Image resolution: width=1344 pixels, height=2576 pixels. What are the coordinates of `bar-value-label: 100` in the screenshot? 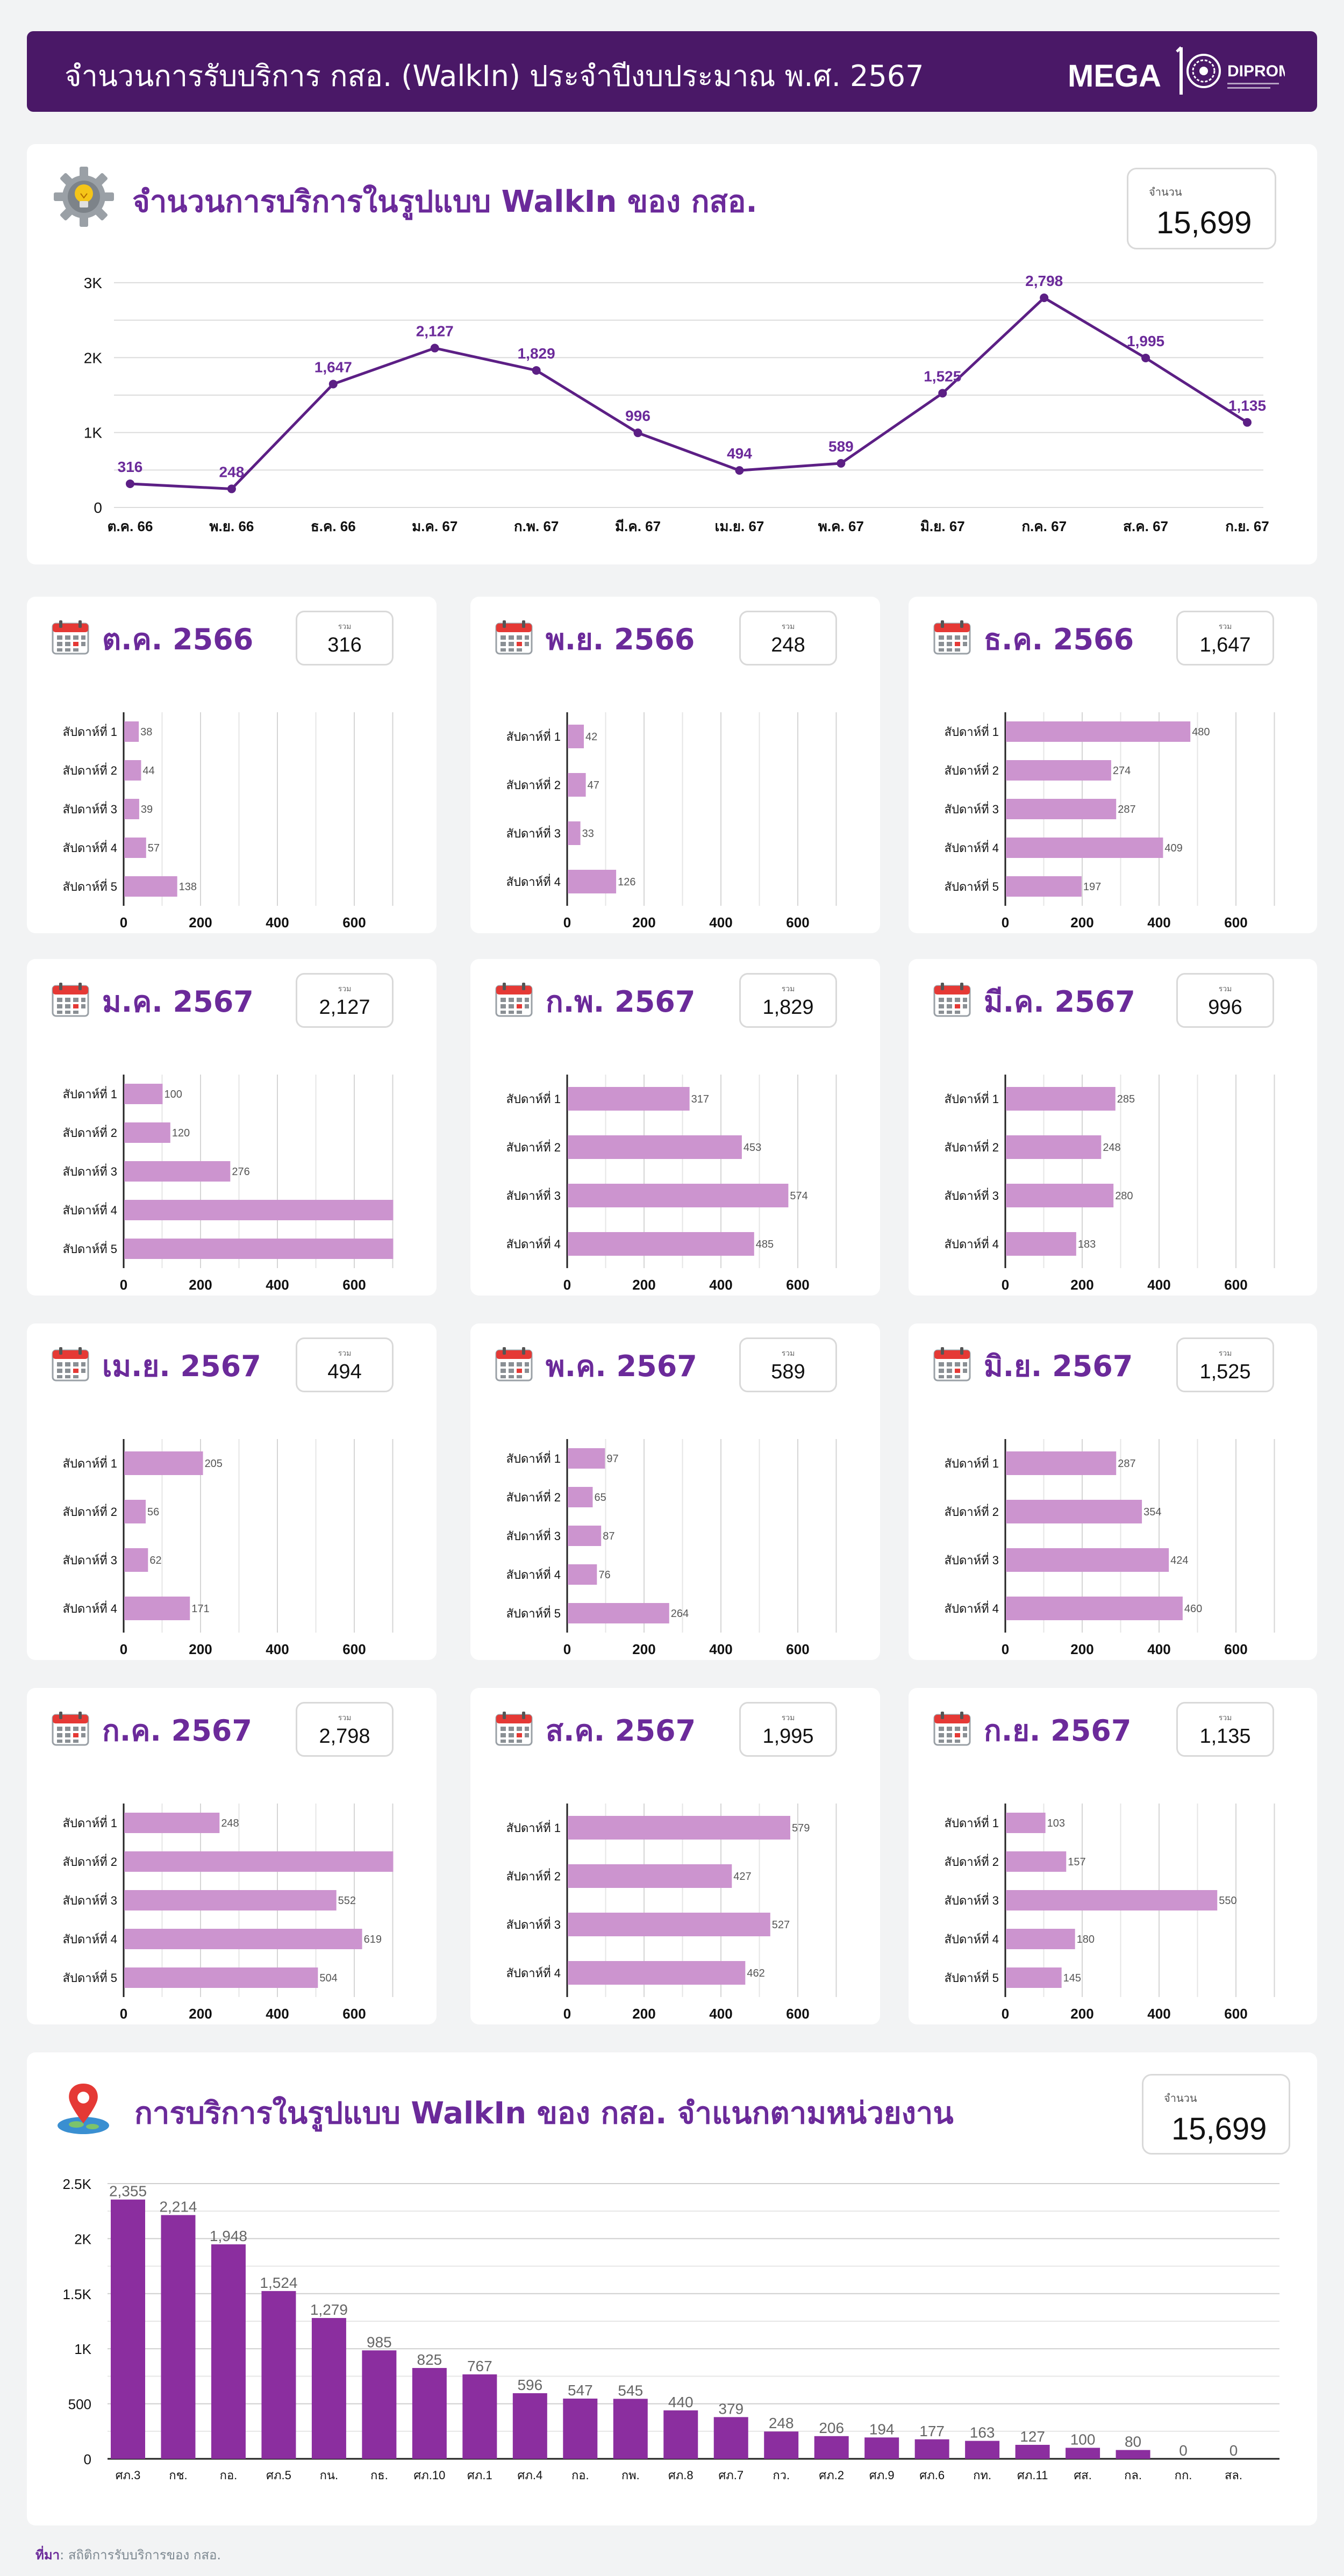 It's located at (173, 1094).